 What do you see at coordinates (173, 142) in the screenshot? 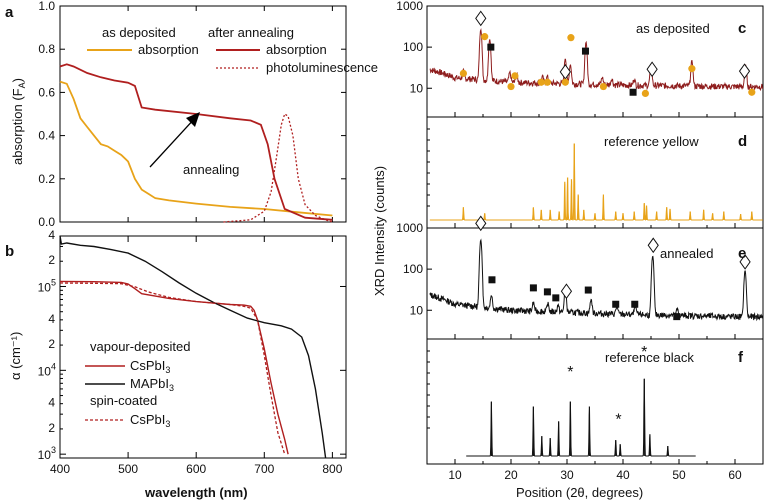
I see `annealing-arrow` at bounding box center [173, 142].